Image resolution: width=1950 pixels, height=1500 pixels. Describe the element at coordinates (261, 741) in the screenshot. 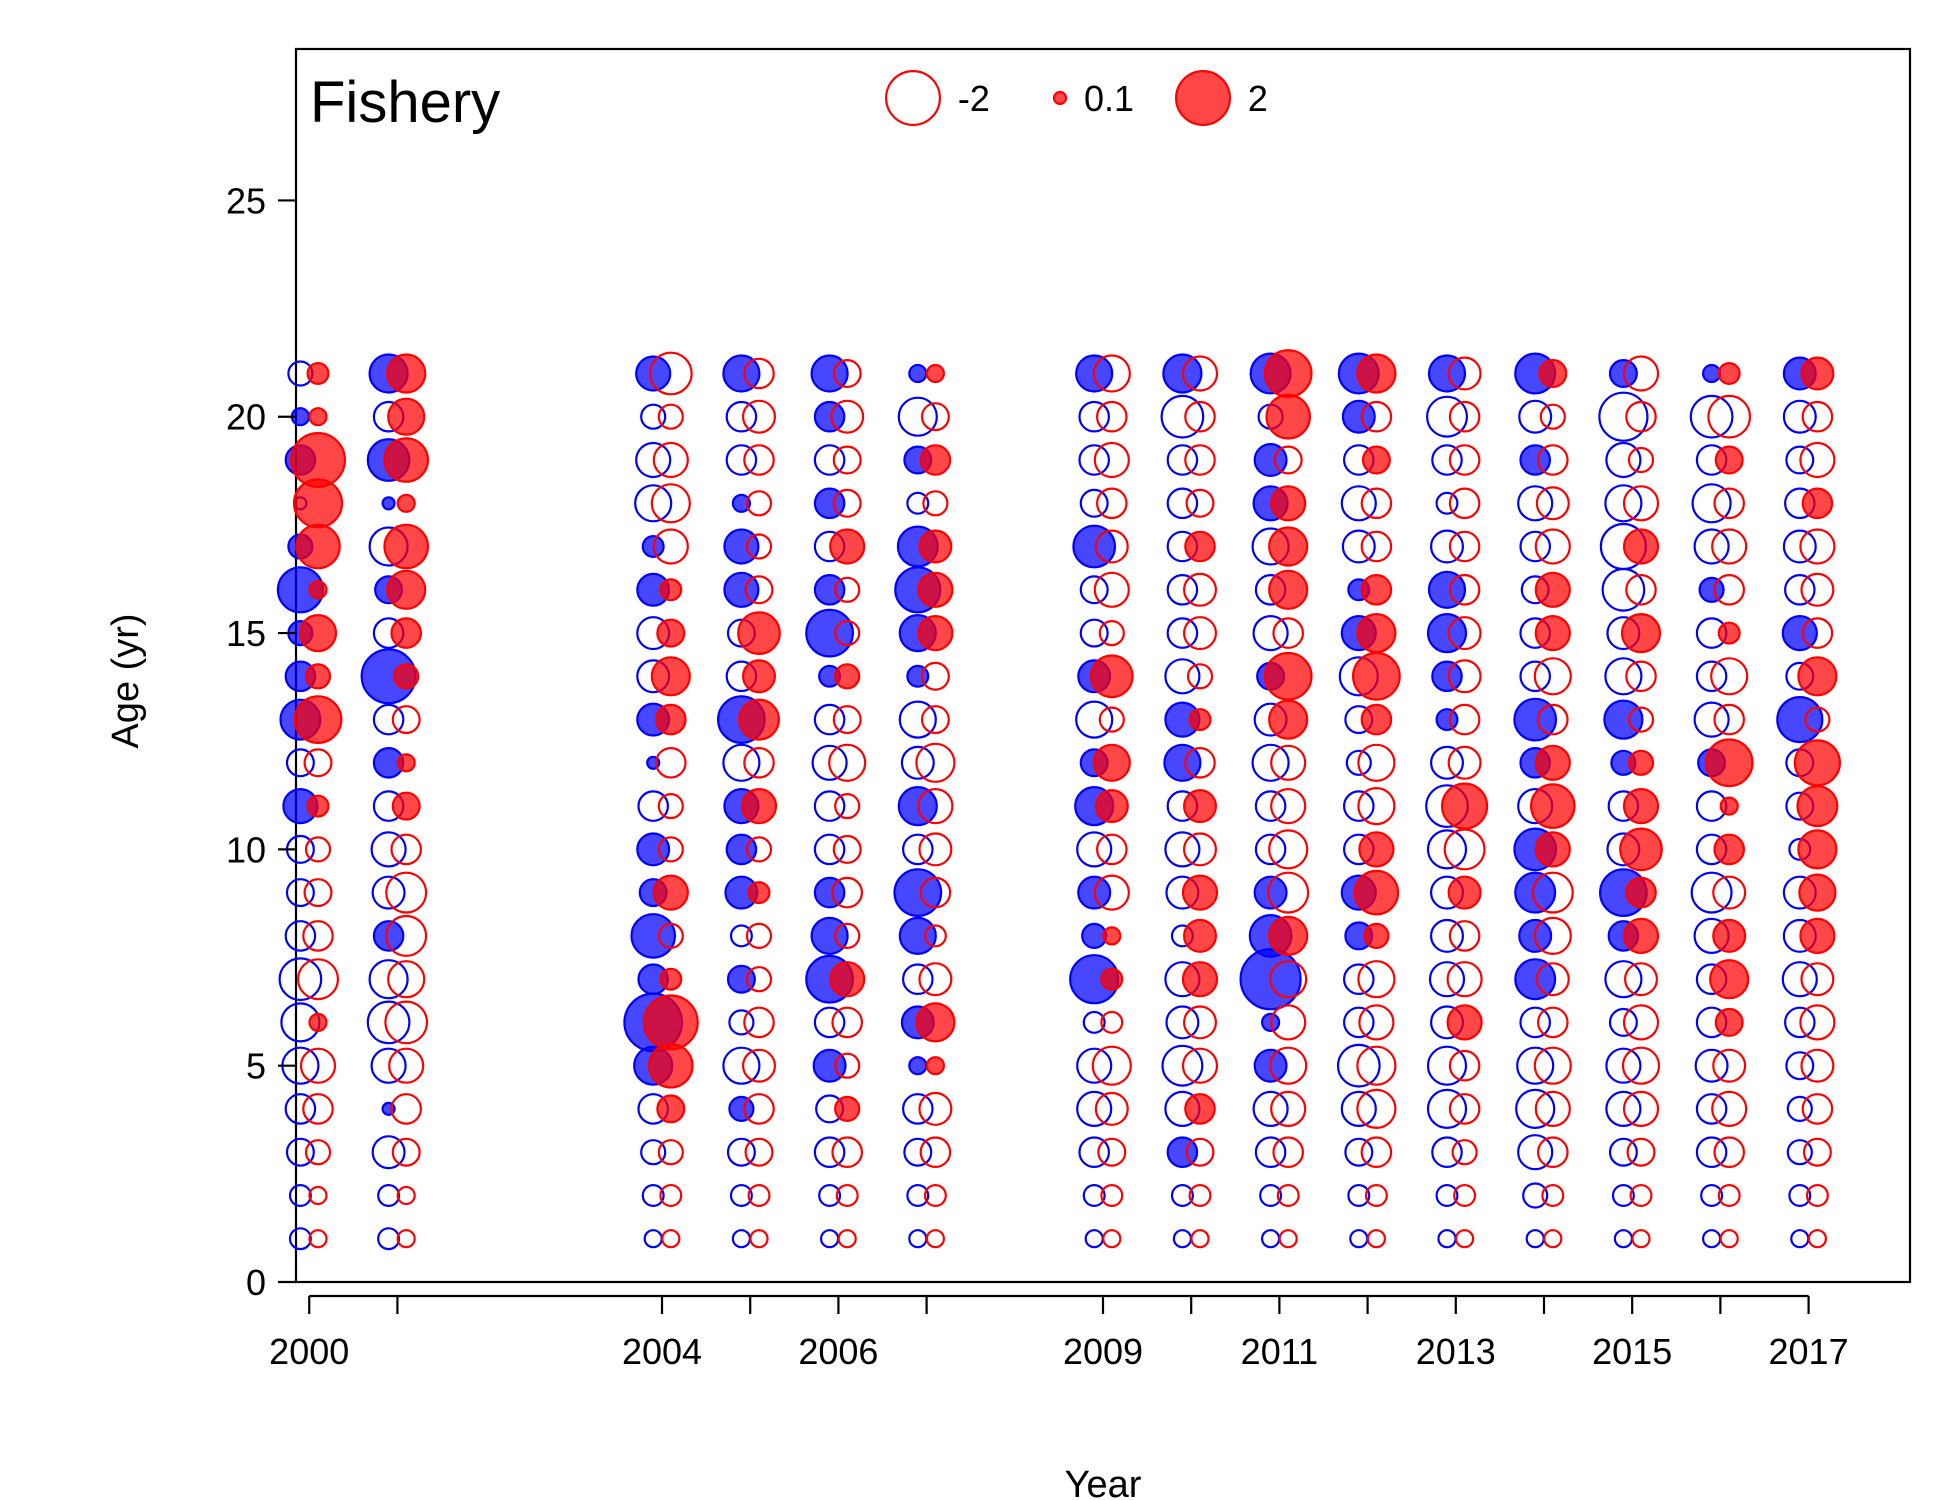

I see `y-axis: 0 5 10 15 20 25` at that location.